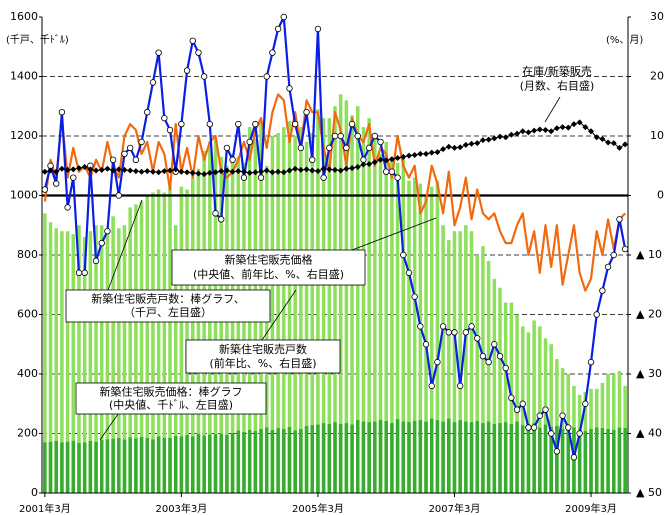 The image size is (669, 515). What do you see at coordinates (591, 508) in the screenshot?
I see `x-tick-label: 2009年3月` at bounding box center [591, 508].